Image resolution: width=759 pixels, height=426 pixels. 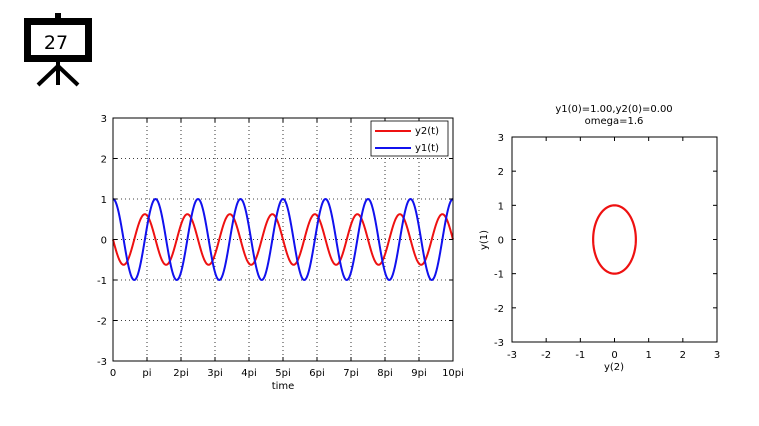 I want to click on x-tick-label: 4pi, so click(x=249, y=373).